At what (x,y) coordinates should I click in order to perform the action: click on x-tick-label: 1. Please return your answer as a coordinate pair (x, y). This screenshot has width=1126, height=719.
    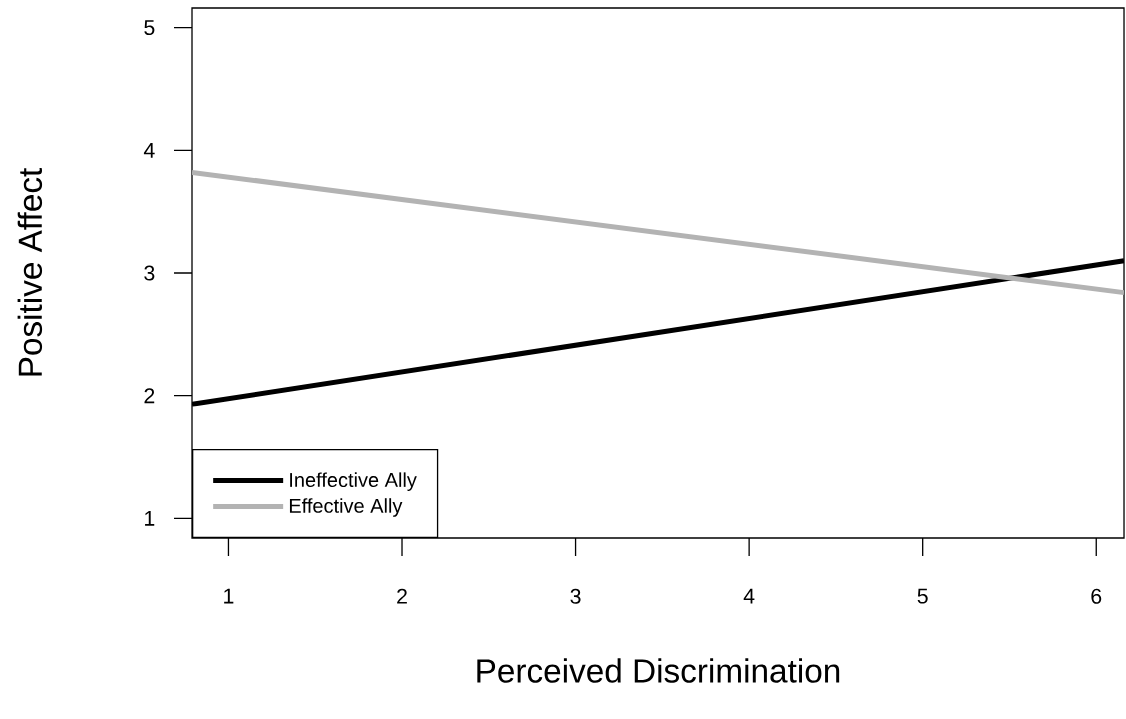
    Looking at the image, I should click on (229, 596).